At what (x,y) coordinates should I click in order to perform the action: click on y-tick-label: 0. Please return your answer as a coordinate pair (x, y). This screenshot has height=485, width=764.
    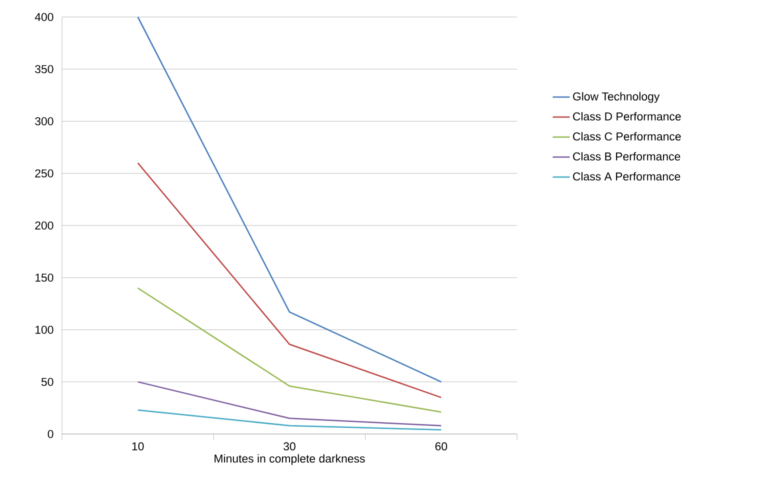
    Looking at the image, I should click on (51, 434).